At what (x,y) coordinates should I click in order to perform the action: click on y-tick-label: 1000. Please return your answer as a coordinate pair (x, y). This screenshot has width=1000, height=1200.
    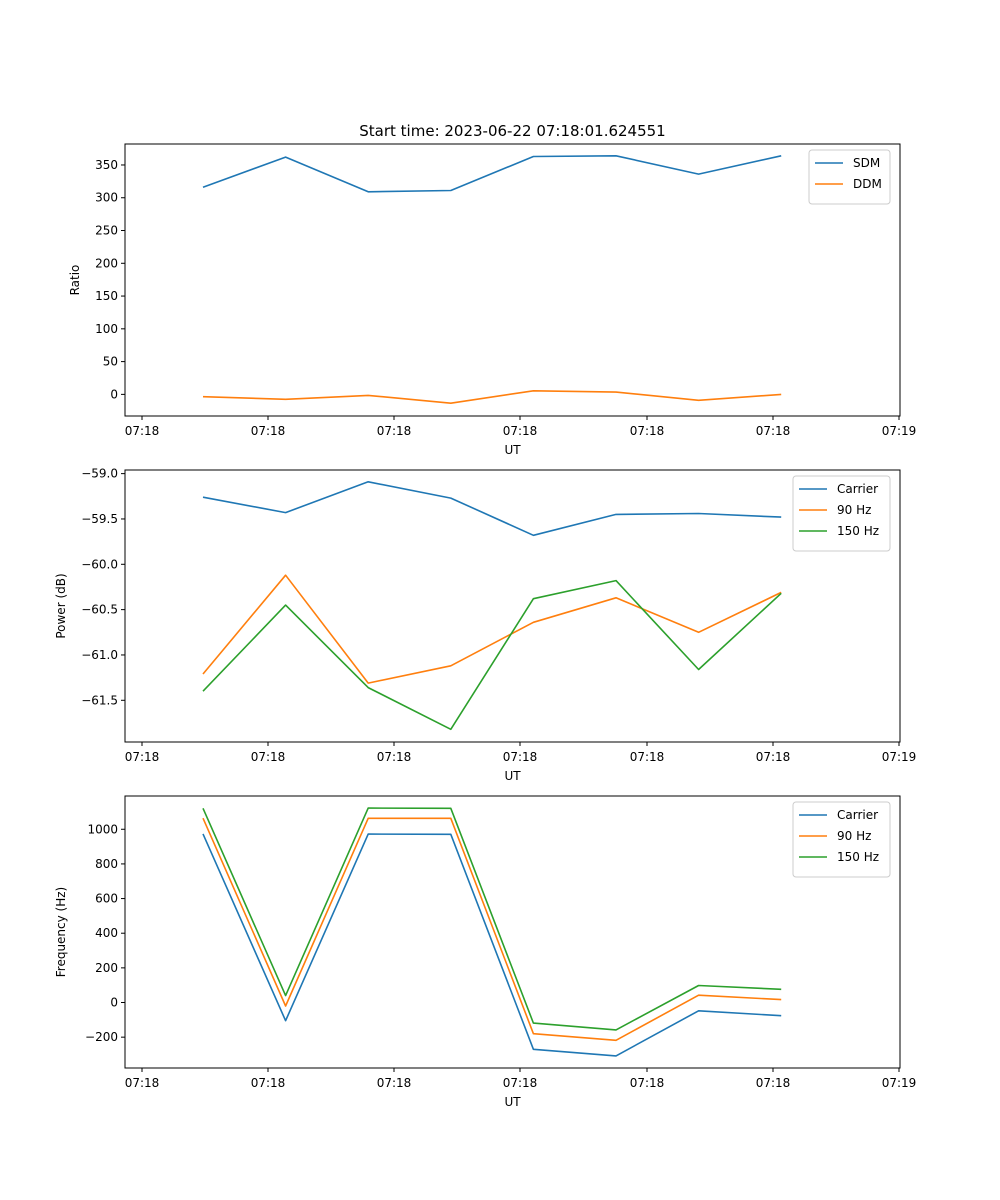
    Looking at the image, I should click on (102, 829).